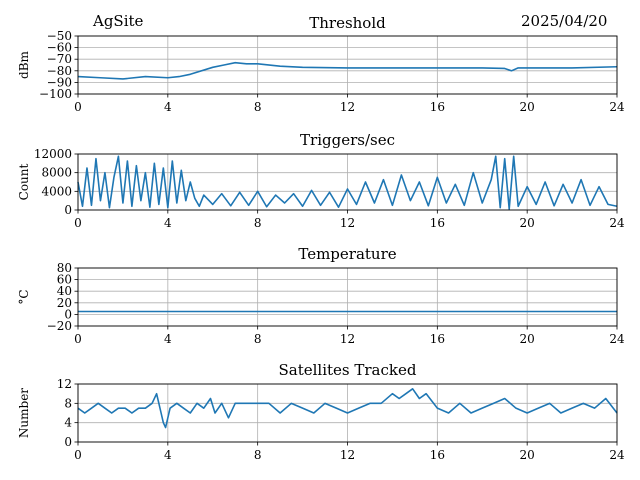 The width and height of the screenshot is (640, 480). Describe the element at coordinates (24, 64) in the screenshot. I see `y-axis-label: dBm` at that location.